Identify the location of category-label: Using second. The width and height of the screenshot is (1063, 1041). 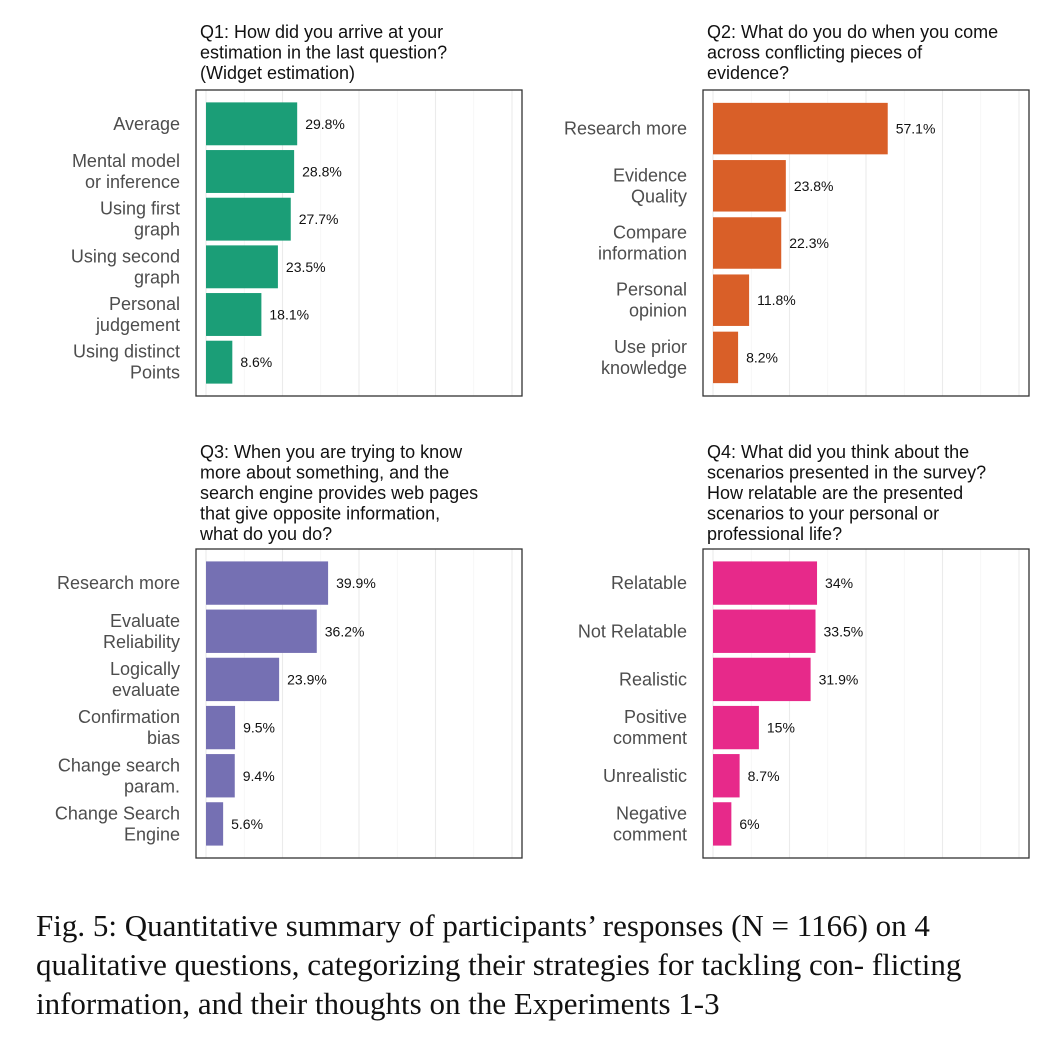
(125, 256).